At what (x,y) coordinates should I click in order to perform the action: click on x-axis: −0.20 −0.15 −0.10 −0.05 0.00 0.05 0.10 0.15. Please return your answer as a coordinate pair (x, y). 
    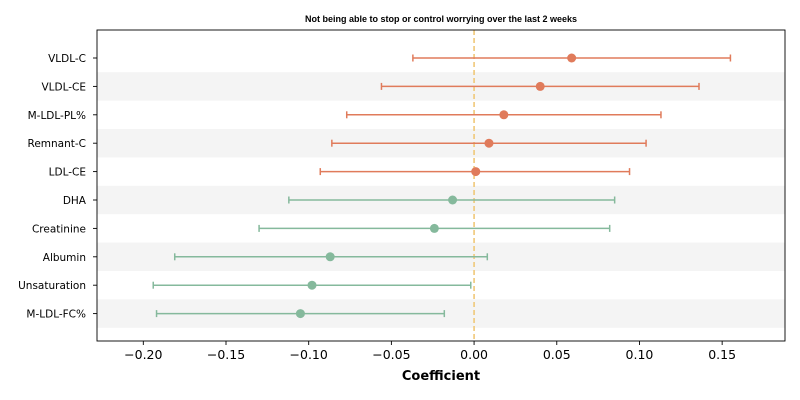
    Looking at the image, I should click on (430, 351).